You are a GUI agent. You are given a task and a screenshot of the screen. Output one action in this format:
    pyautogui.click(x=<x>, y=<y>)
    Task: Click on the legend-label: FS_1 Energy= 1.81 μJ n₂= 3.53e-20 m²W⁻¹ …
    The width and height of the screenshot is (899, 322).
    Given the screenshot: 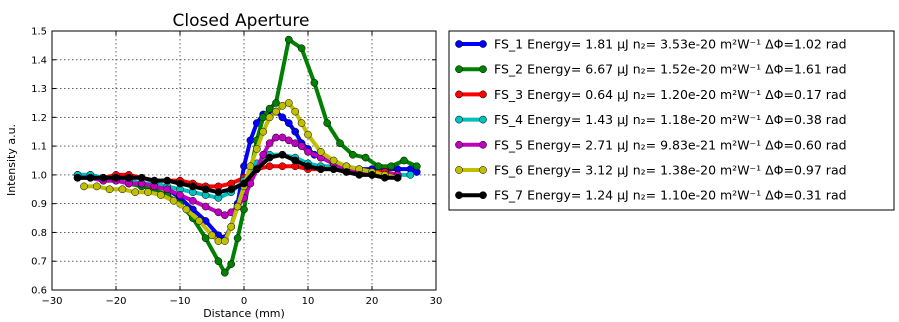 What is the action you would take?
    pyautogui.click(x=670, y=44)
    